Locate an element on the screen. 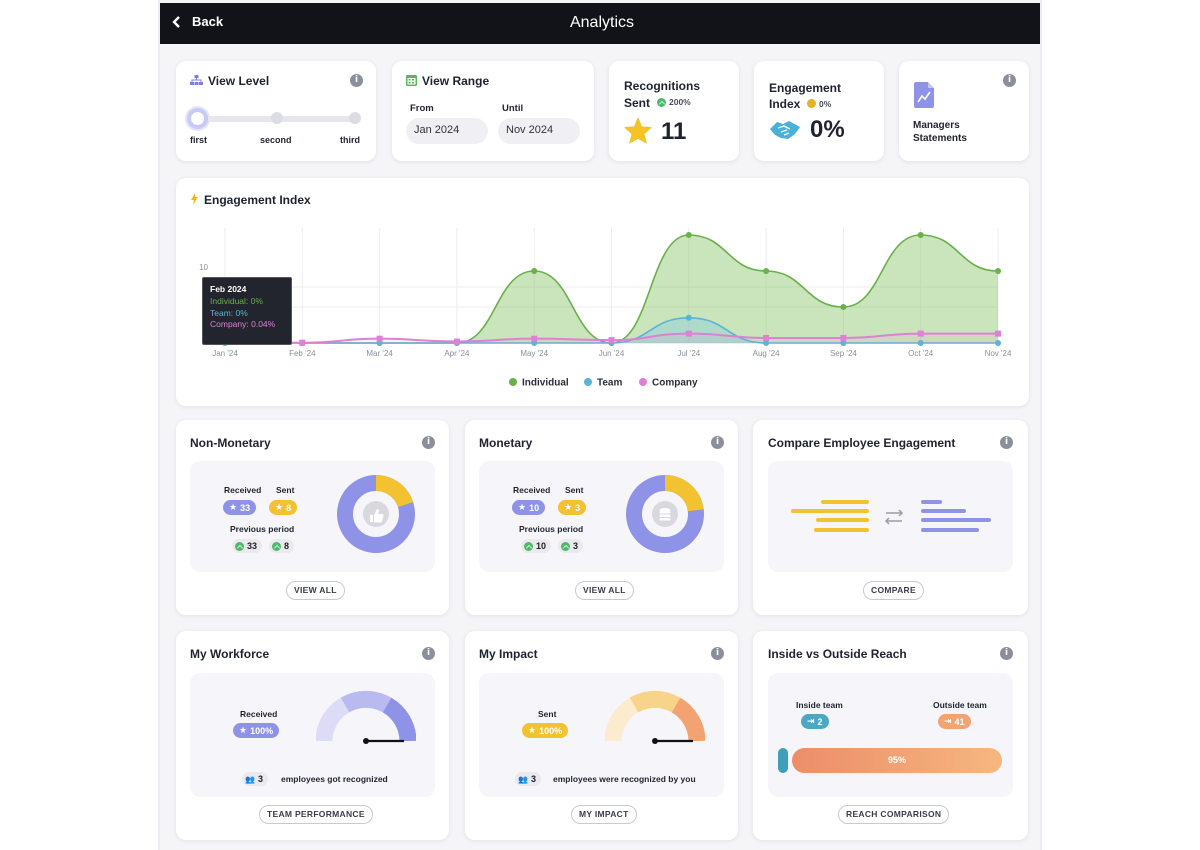 Image resolution: width=1200 pixels, height=850 pixels. prev-received-badge: 10 is located at coordinates (536, 546).